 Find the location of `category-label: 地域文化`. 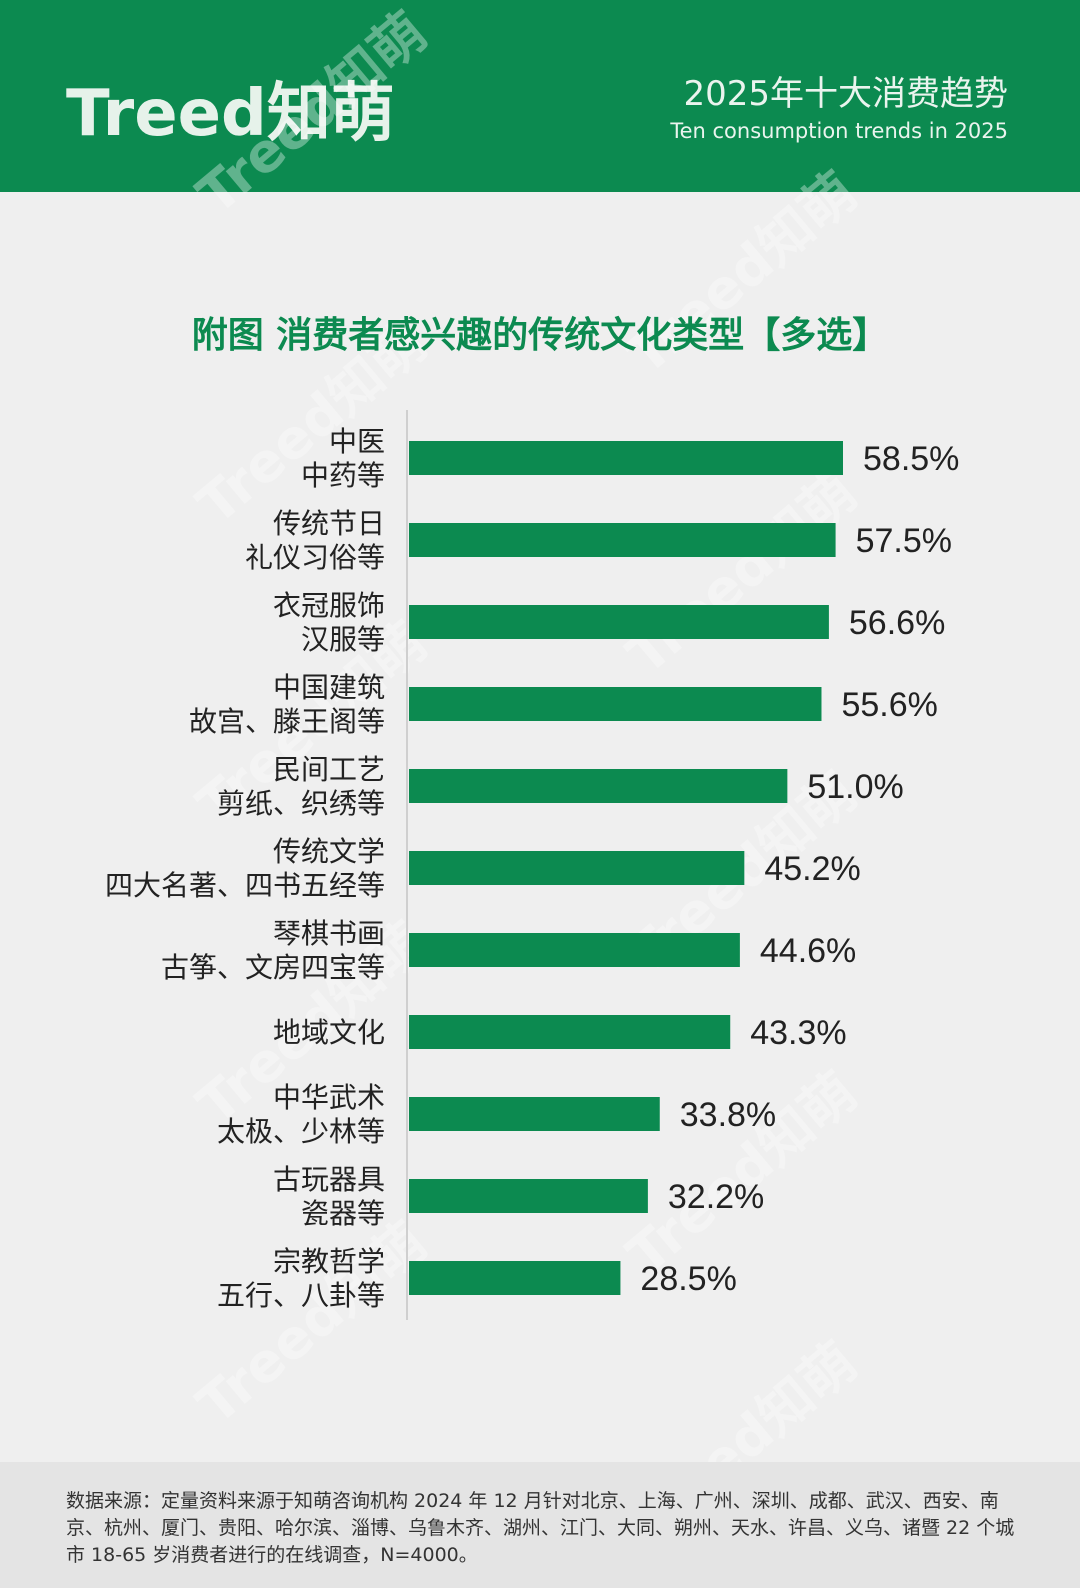

category-label: 地域文化 is located at coordinates (329, 1032).